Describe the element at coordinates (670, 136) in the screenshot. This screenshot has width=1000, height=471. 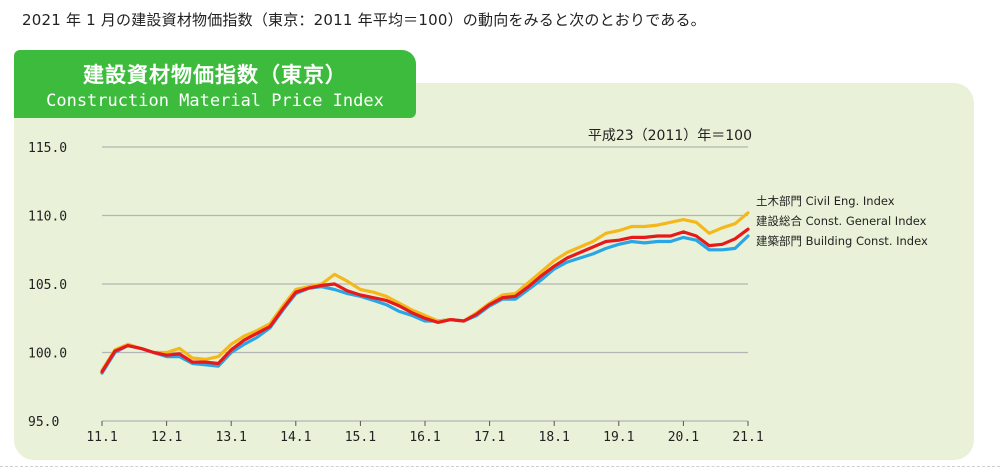
I see `unit-label: 平成23（2011）年＝100` at that location.